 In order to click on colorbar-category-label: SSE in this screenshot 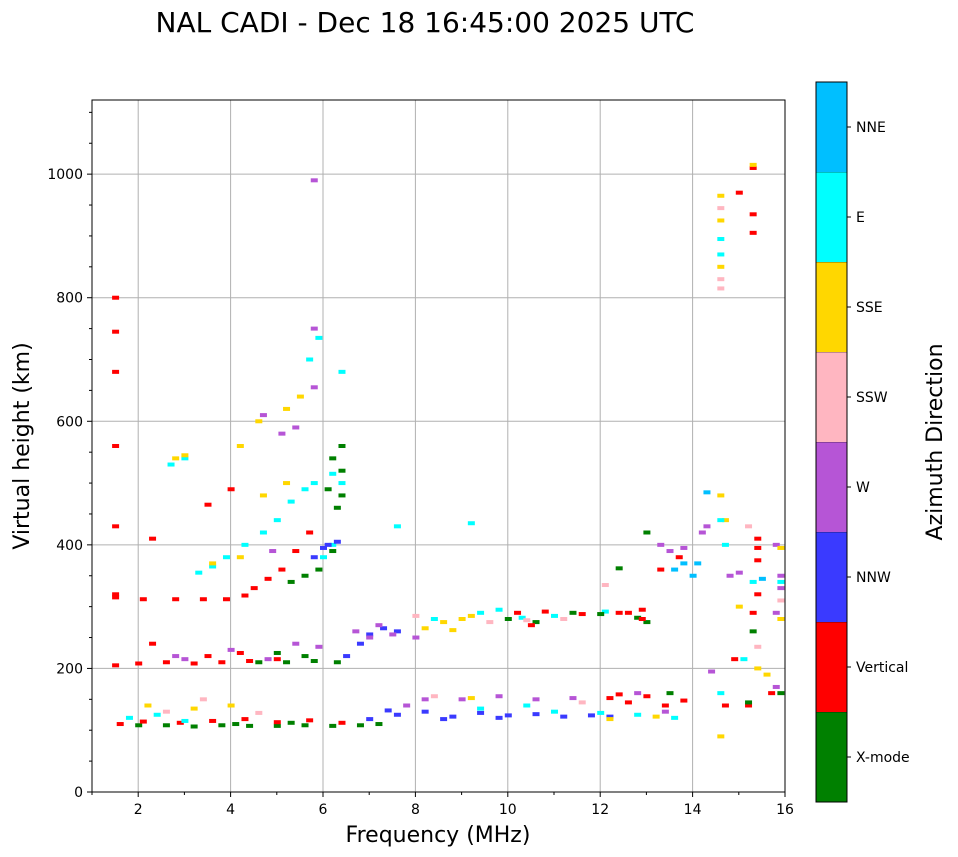, I will do `click(869, 308)`.